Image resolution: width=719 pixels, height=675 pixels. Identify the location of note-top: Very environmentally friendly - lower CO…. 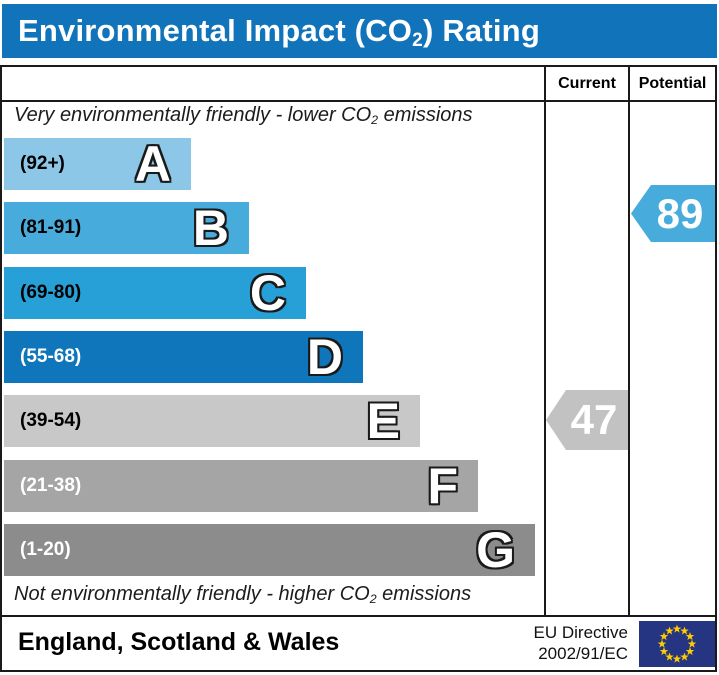
(243, 115).